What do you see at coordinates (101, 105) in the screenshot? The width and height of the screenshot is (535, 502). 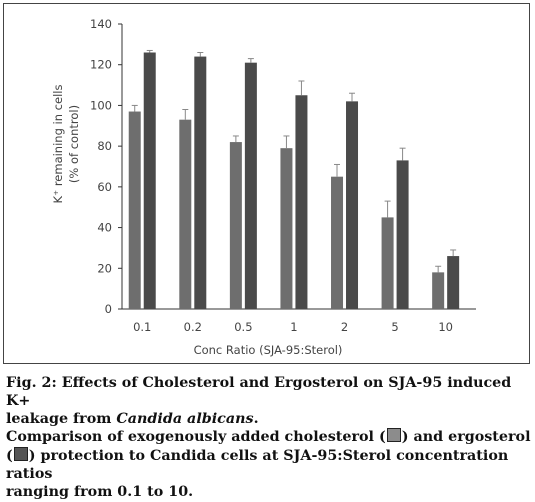 I see `y-tick-label: 100` at bounding box center [101, 105].